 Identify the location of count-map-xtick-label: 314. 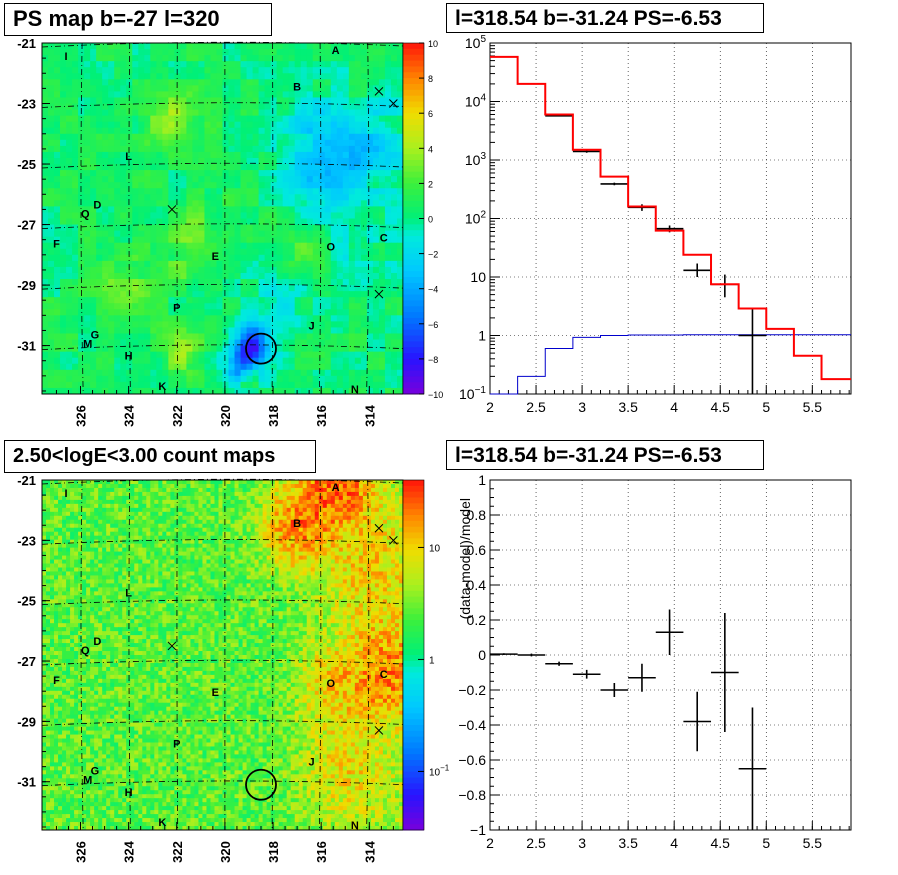
(369, 851).